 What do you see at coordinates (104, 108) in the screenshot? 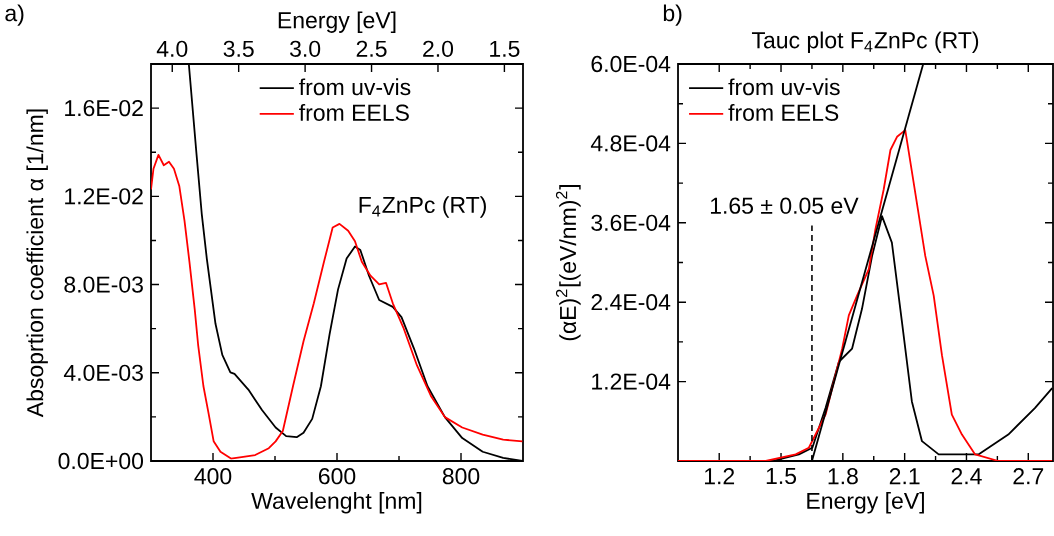
I see `y-tick-label: 1.6E-02` at bounding box center [104, 108].